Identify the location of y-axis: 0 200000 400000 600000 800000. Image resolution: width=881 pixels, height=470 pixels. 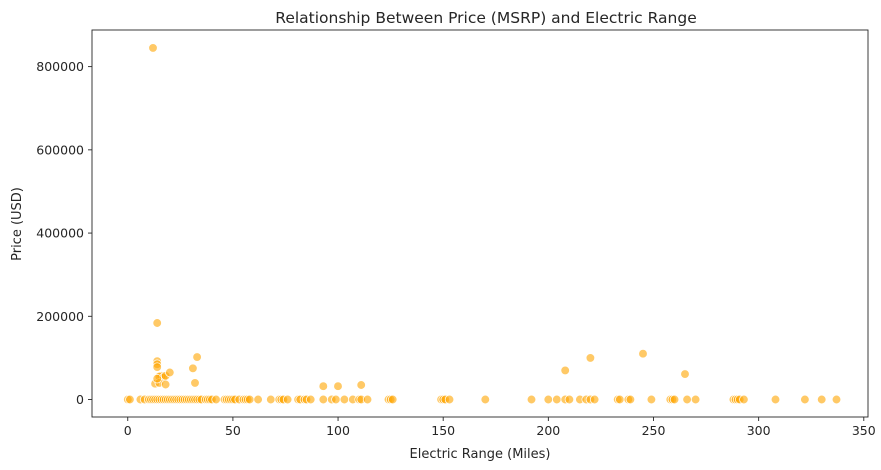
(64, 233).